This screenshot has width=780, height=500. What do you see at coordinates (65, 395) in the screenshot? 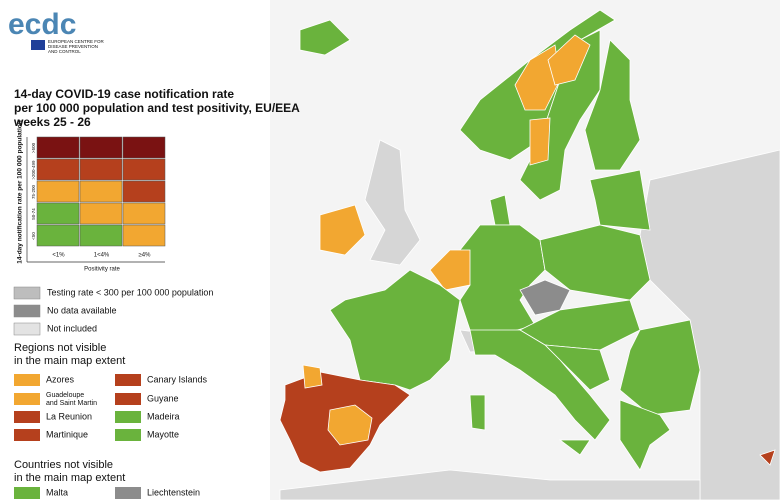
I see `legend-label: Guadeloupe` at bounding box center [65, 395].